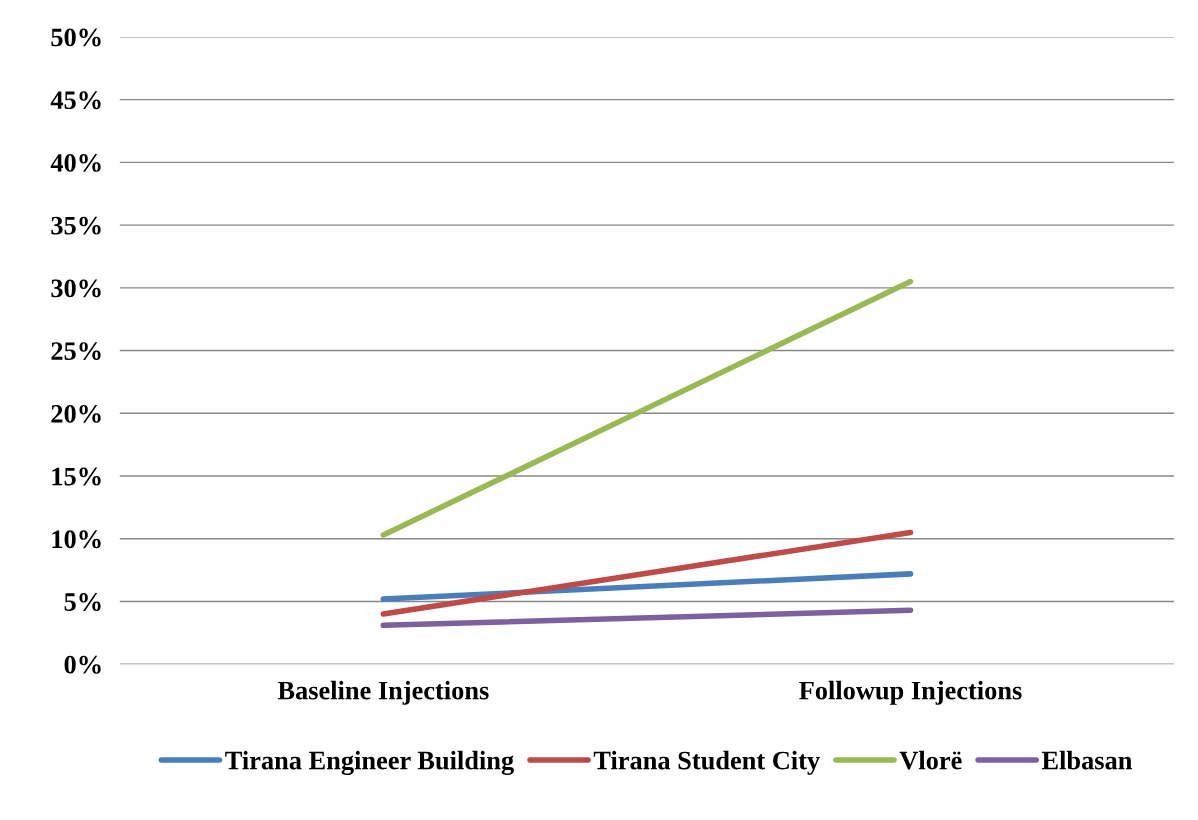 The image size is (1198, 820). What do you see at coordinates (76, 288) in the screenshot?
I see `y-tick-label: 30%` at bounding box center [76, 288].